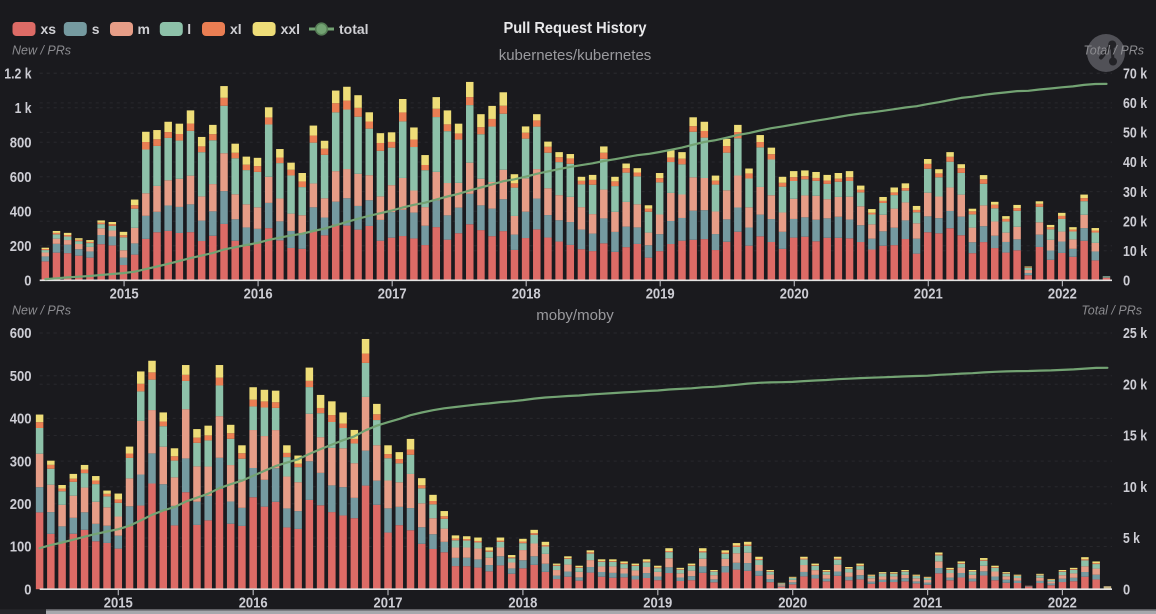  I want to click on svg-text: 800, so click(21, 144).